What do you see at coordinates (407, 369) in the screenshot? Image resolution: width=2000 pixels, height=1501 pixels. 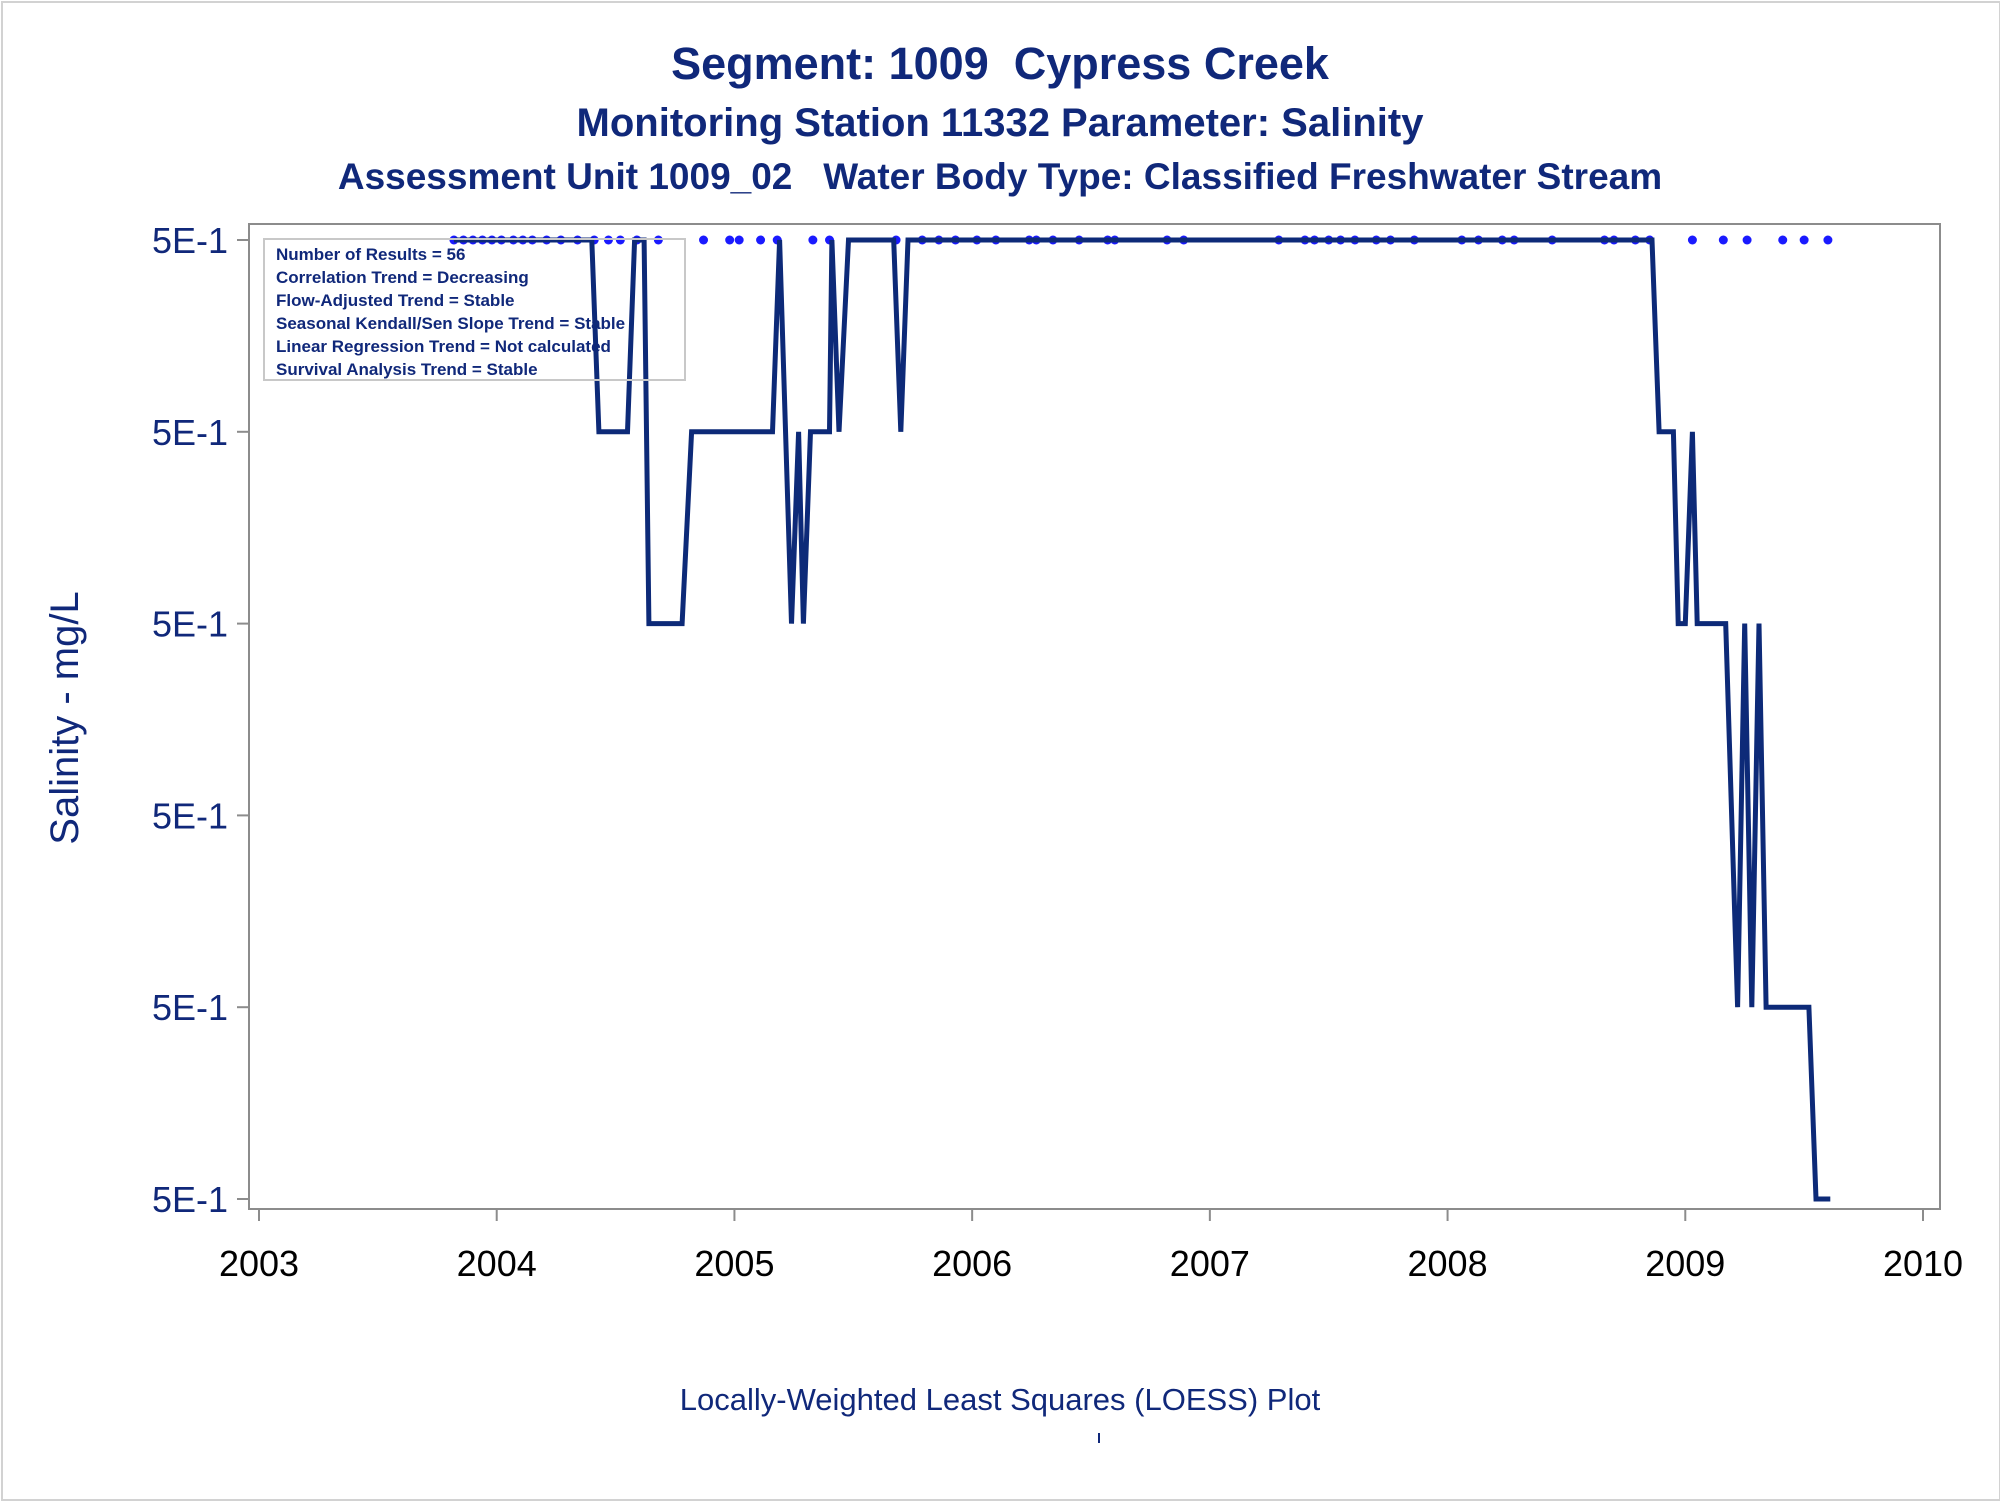 I see `trend-info-line: Survival Analysis Trend = Stable` at bounding box center [407, 369].